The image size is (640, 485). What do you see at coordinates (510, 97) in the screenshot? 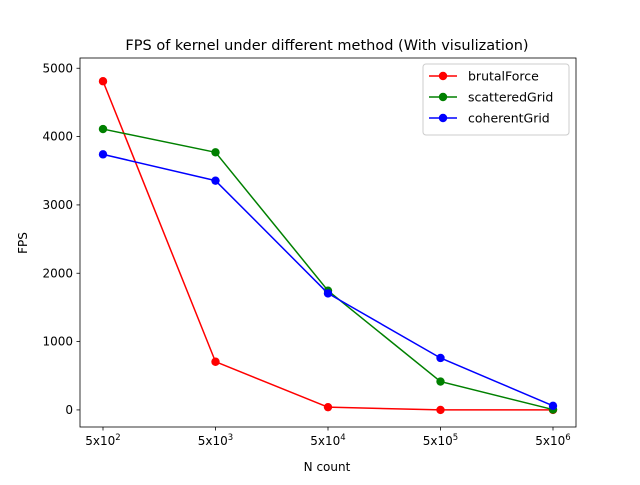
I see `legend-label-scatteredGrid: scatteredGrid` at bounding box center [510, 97].